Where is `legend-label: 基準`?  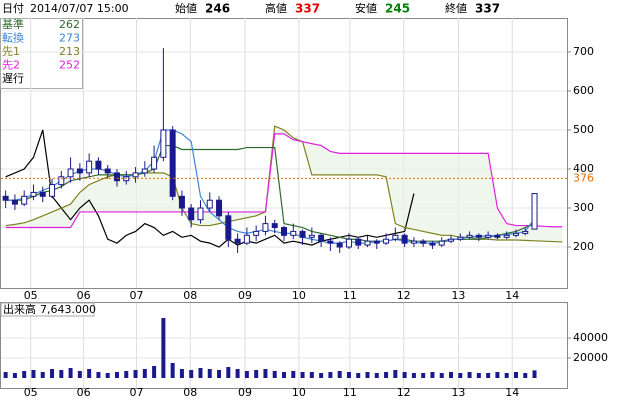
legend-label: 基準 is located at coordinates (13, 24).